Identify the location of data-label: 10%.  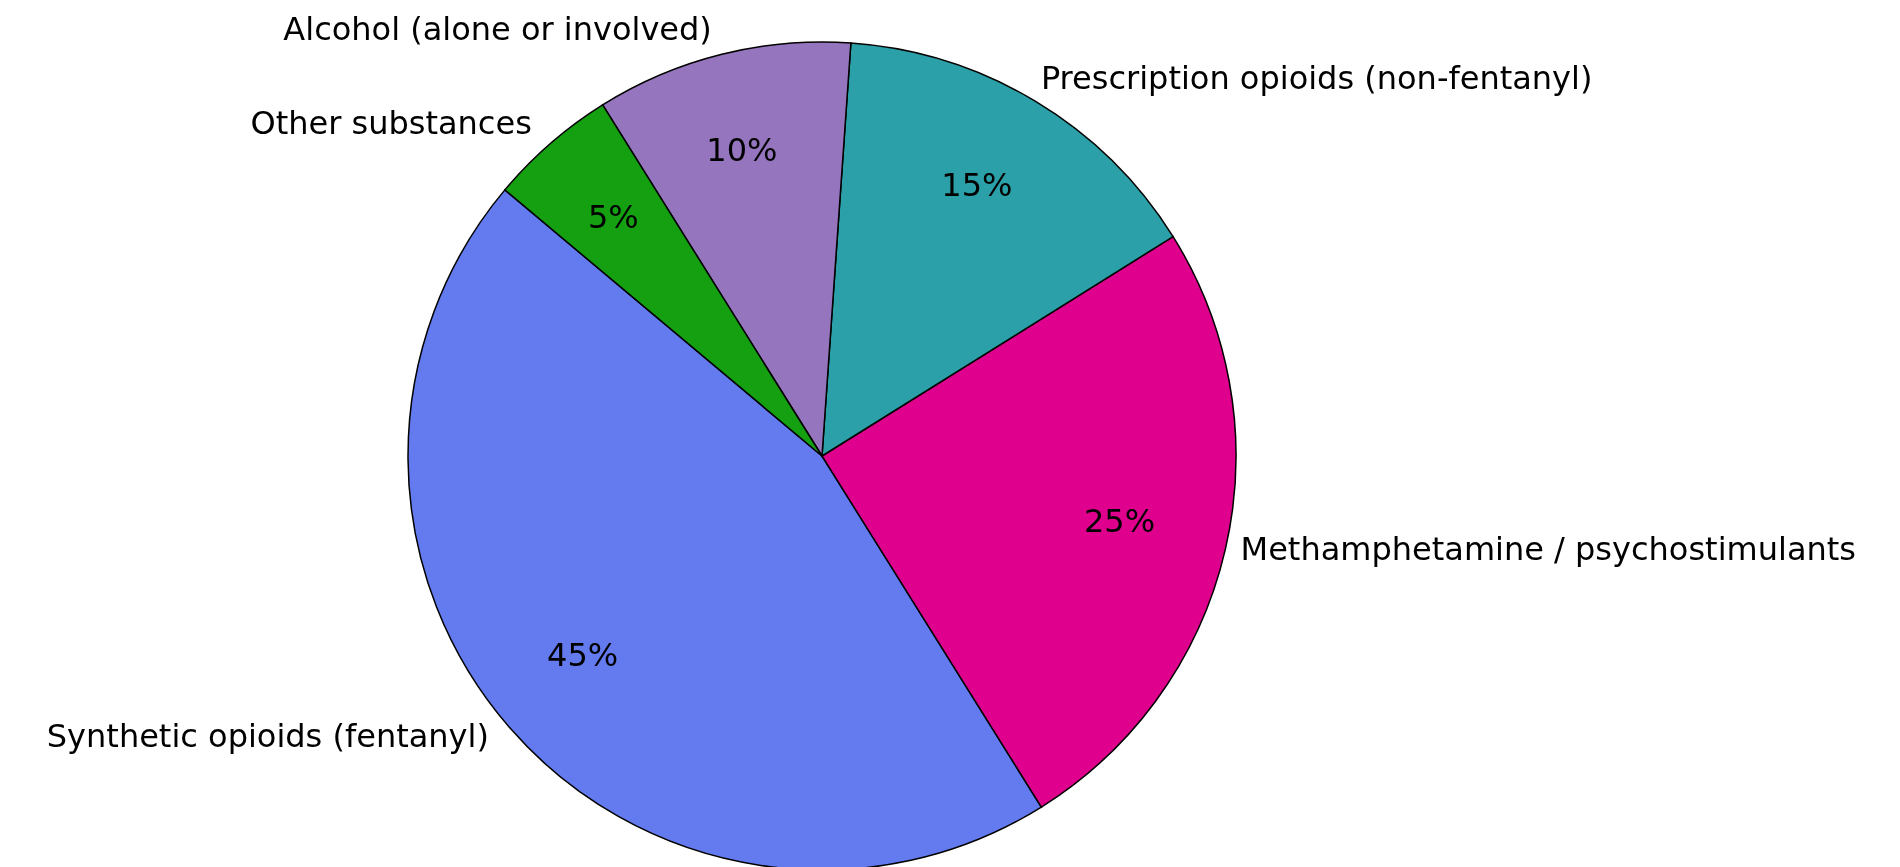
(742, 149).